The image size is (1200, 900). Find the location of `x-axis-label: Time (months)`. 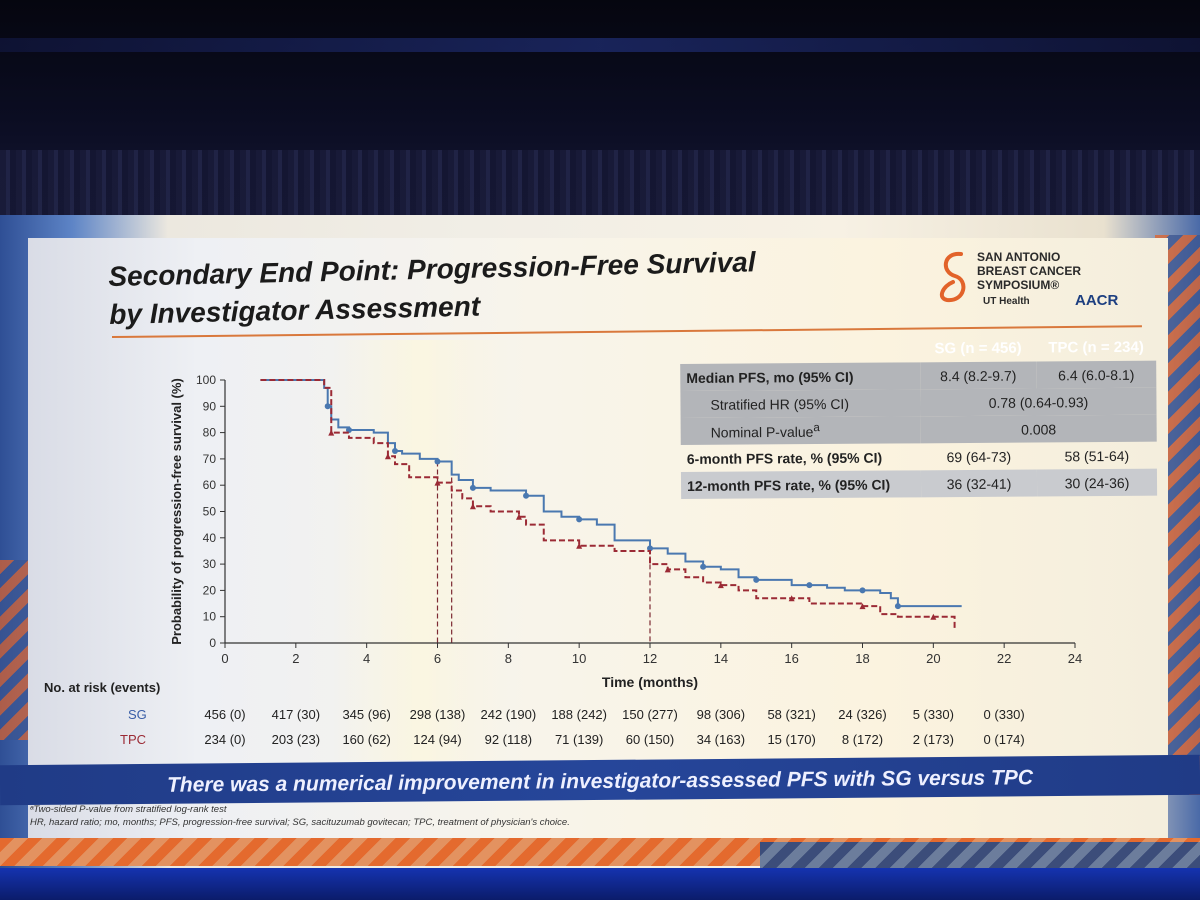

x-axis-label: Time (months) is located at coordinates (650, 682).